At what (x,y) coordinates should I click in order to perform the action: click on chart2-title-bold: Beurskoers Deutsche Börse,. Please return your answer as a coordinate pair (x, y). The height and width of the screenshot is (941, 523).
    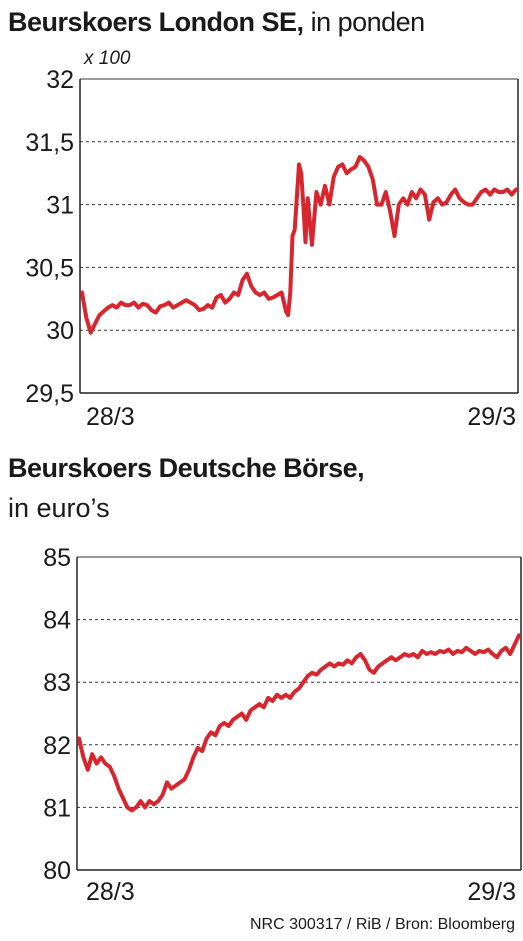
    Looking at the image, I should click on (186, 468).